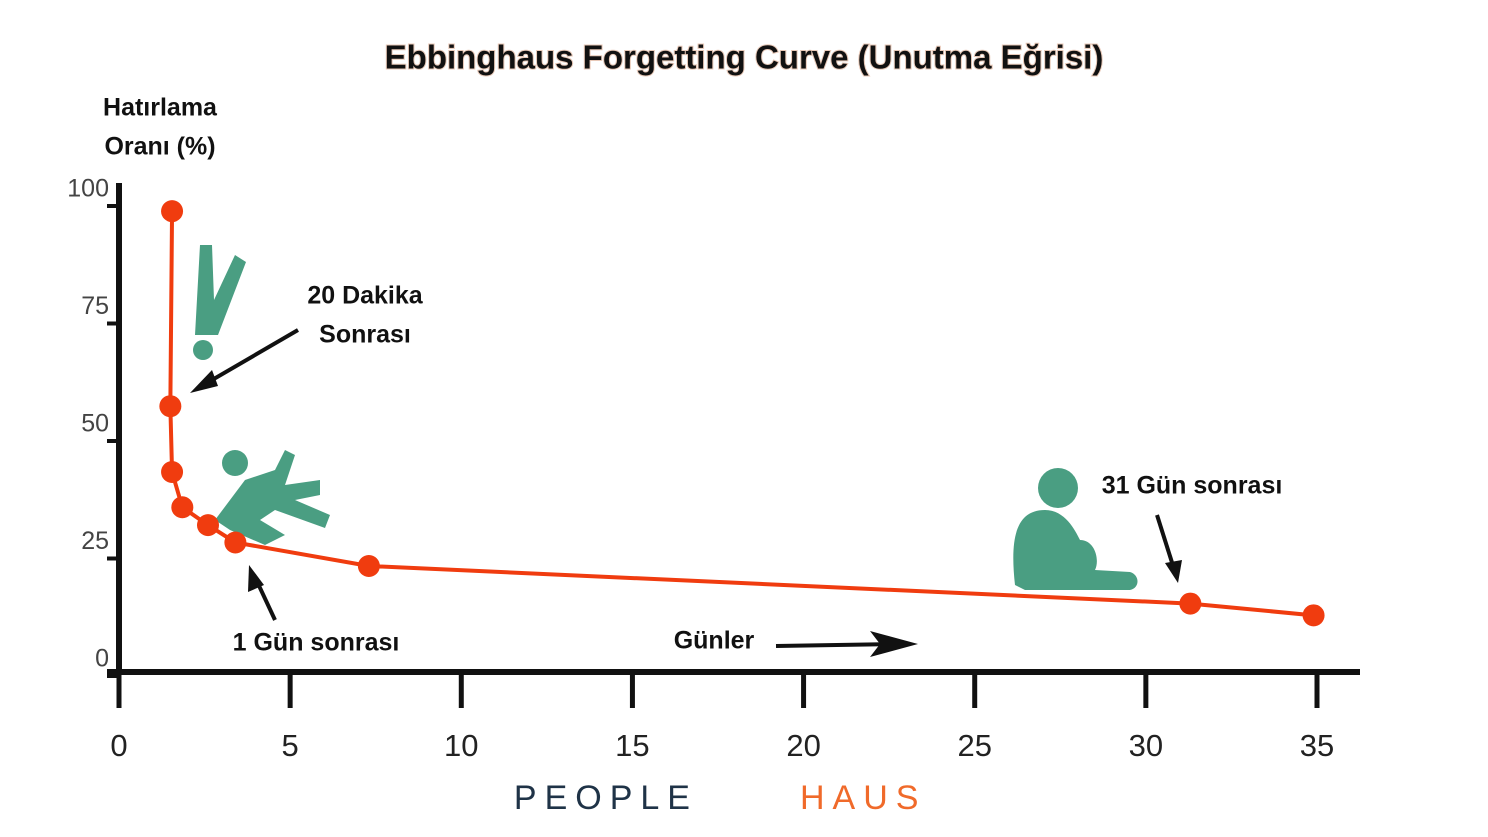 This screenshot has height=837, width=1488. Describe the element at coordinates (88, 189) in the screenshot. I see `y-tick-label: 100` at that location.